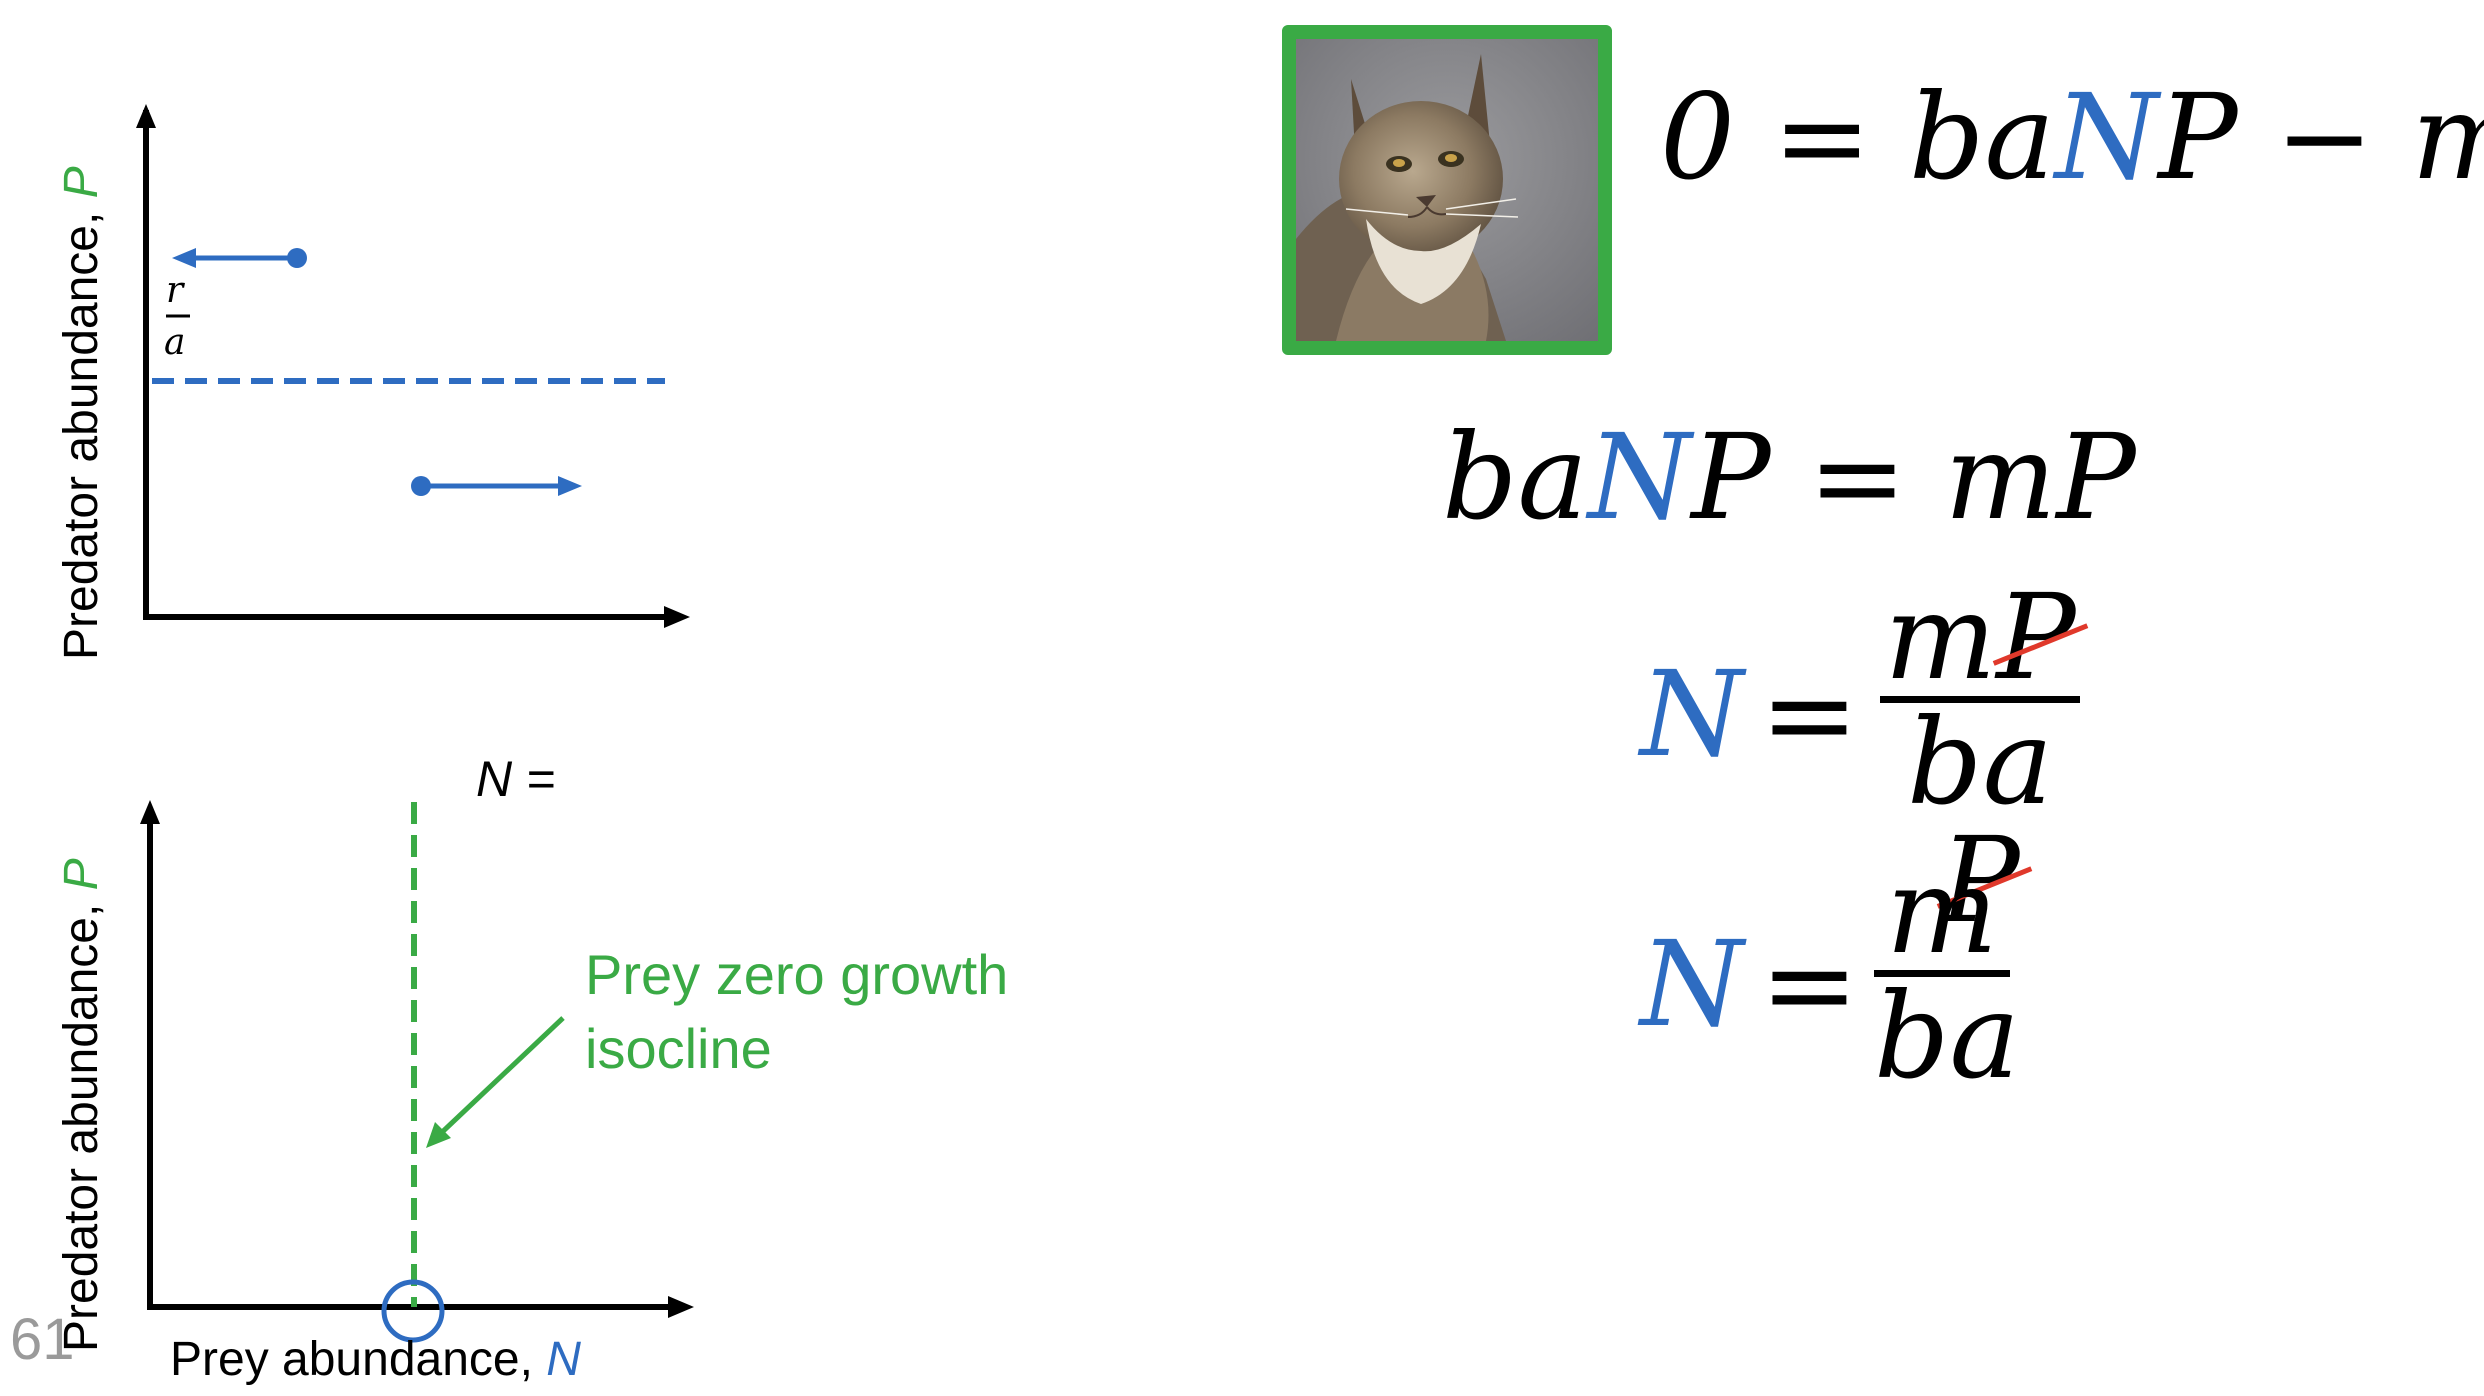 Image resolution: width=2484 pixels, height=1396 pixels. Describe the element at coordinates (1942, 973) in the screenshot. I see `eq4-fraction-bar` at that location.